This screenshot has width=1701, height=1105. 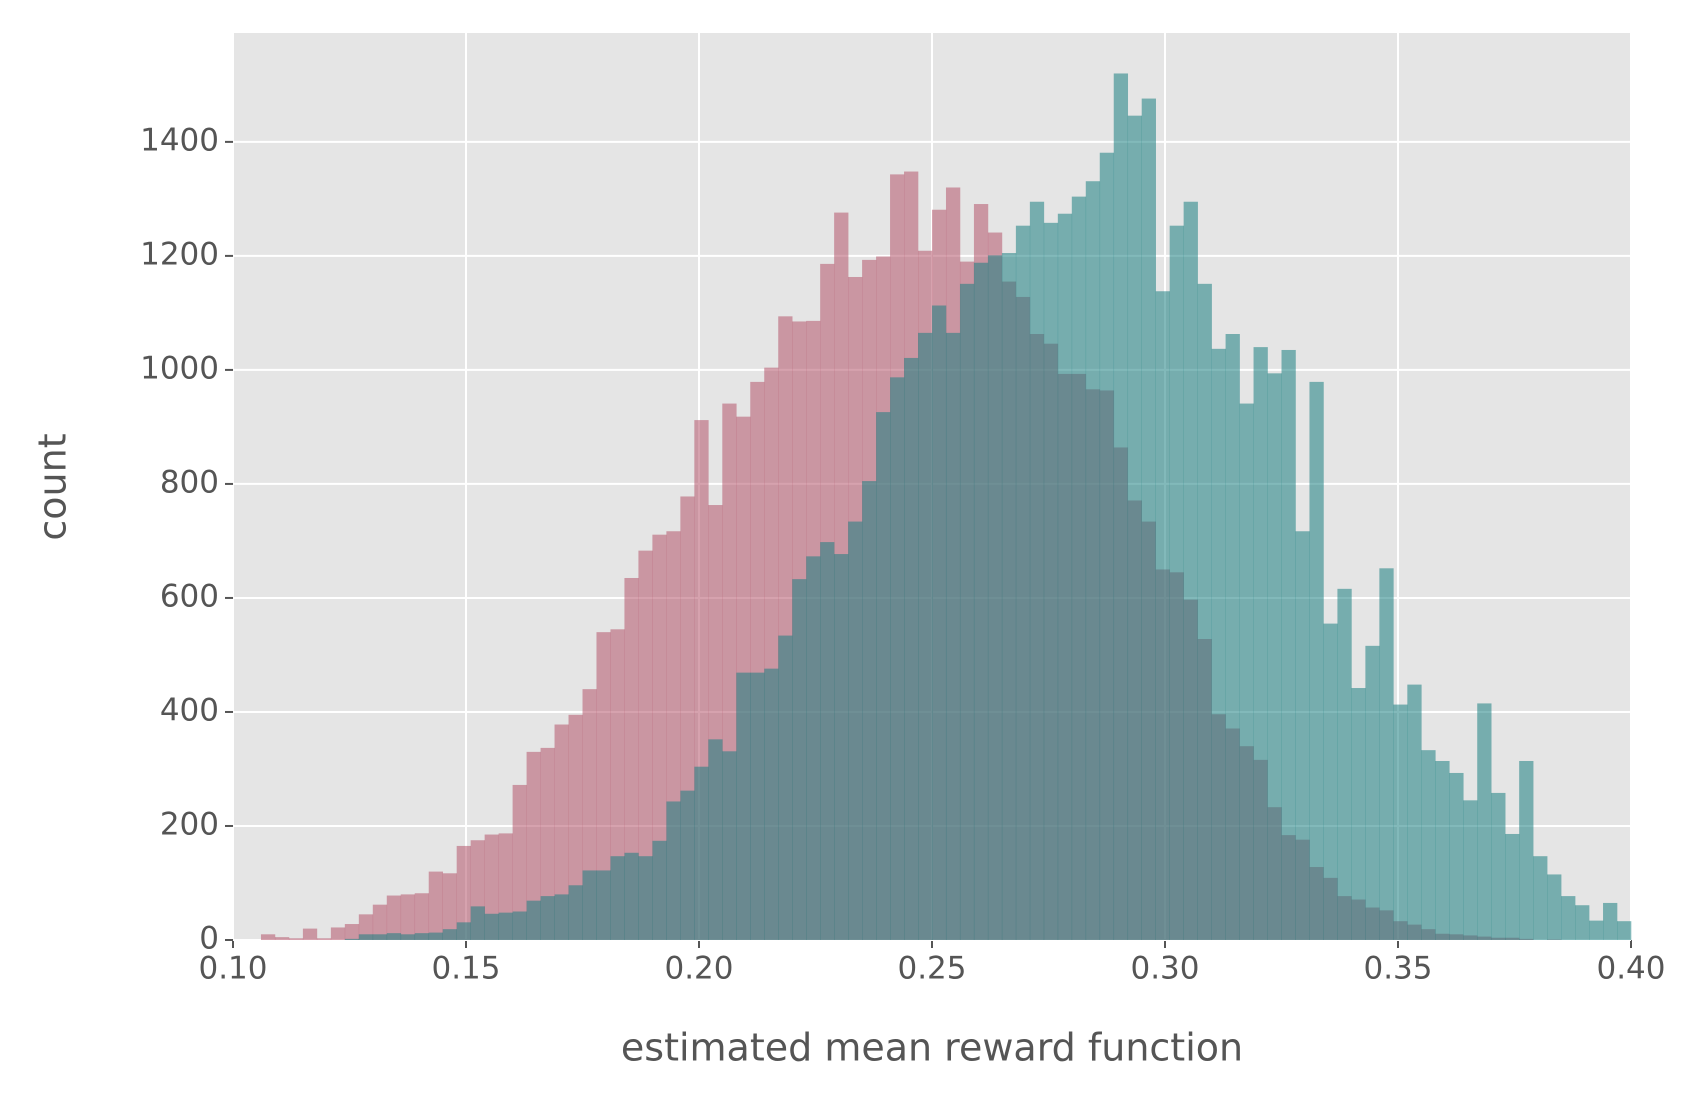 I want to click on x-tick-label: 0.25, so click(x=931, y=969).